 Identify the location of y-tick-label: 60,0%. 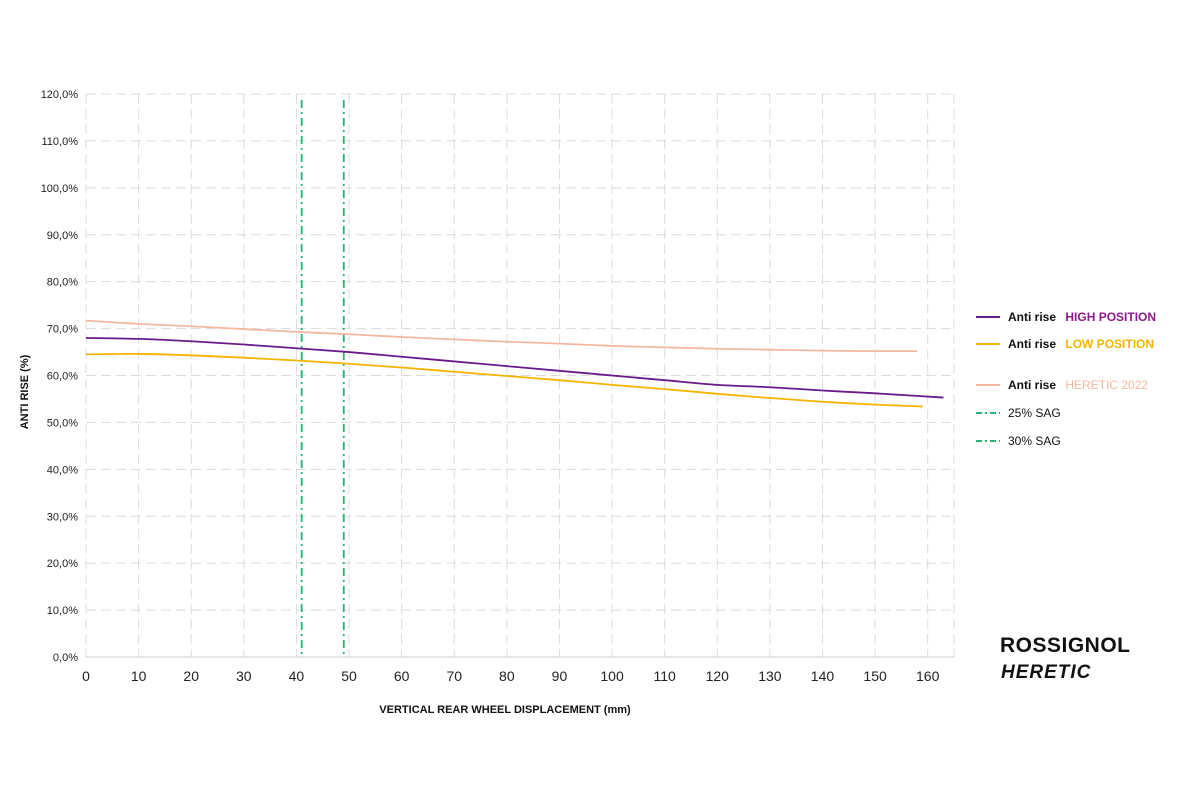
(62, 377).